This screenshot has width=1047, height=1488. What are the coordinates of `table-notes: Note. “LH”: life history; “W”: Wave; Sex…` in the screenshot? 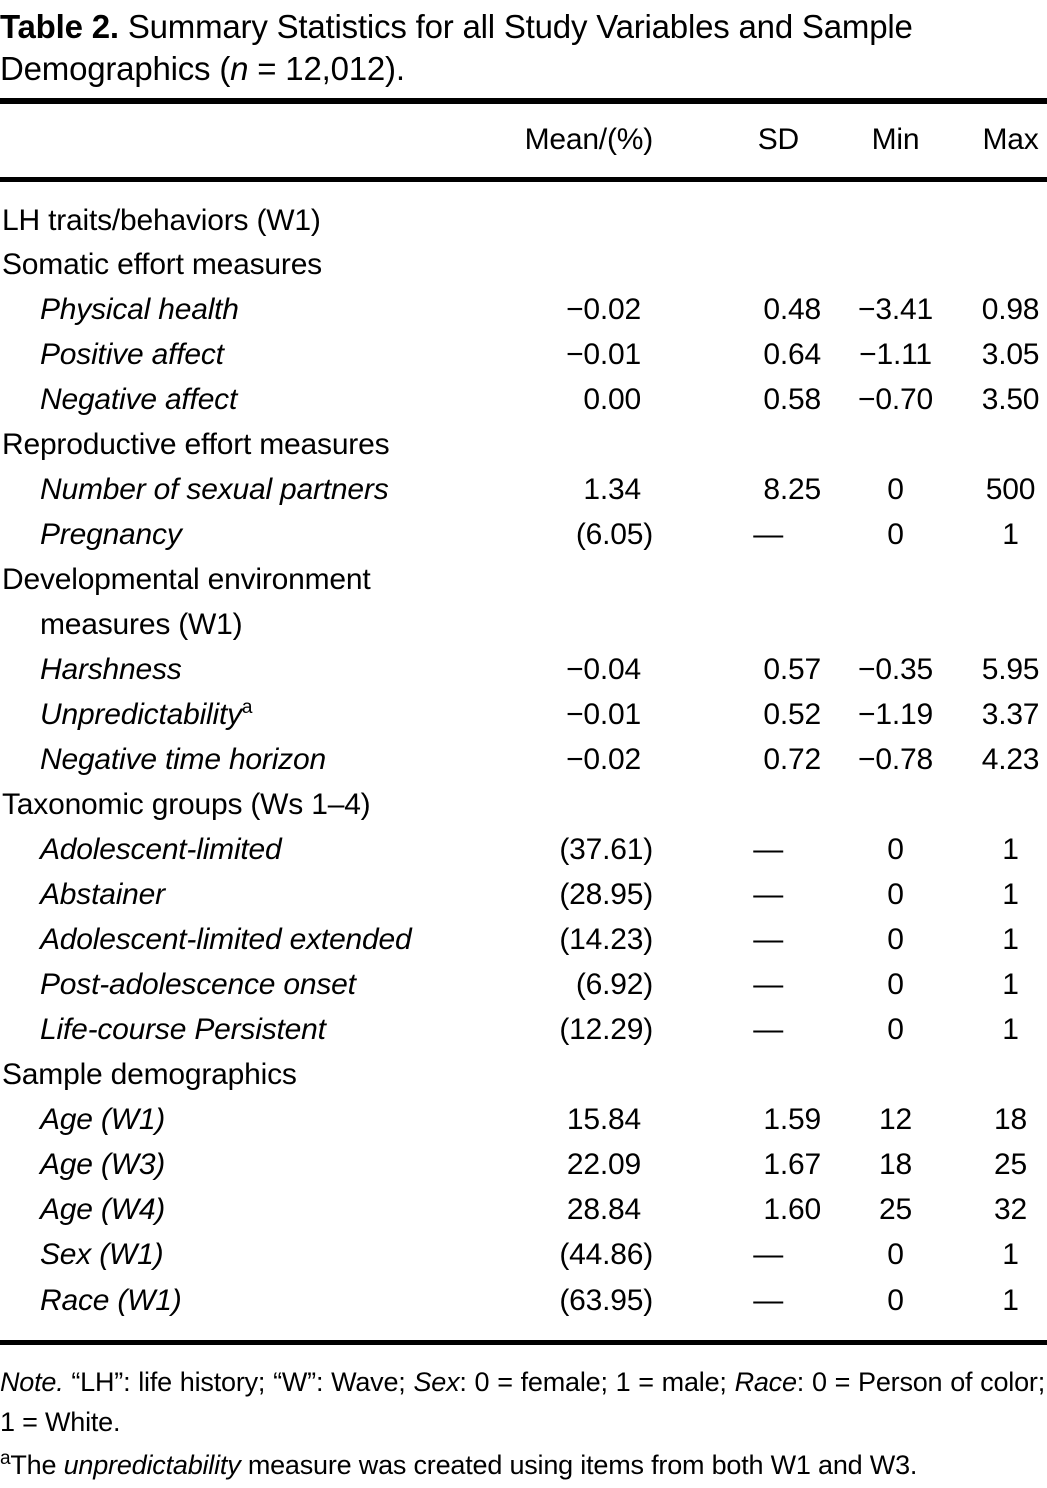 It's located at (523, 1423).